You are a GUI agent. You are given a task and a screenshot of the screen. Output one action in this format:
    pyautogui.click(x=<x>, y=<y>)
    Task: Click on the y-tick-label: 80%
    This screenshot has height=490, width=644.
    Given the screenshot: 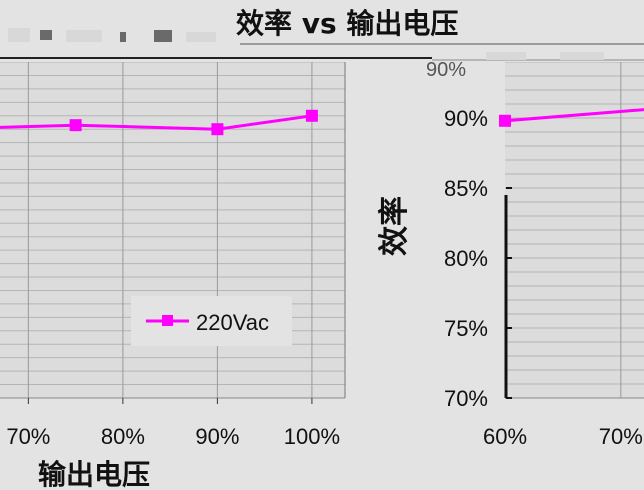 What is the action you would take?
    pyautogui.click(x=466, y=258)
    